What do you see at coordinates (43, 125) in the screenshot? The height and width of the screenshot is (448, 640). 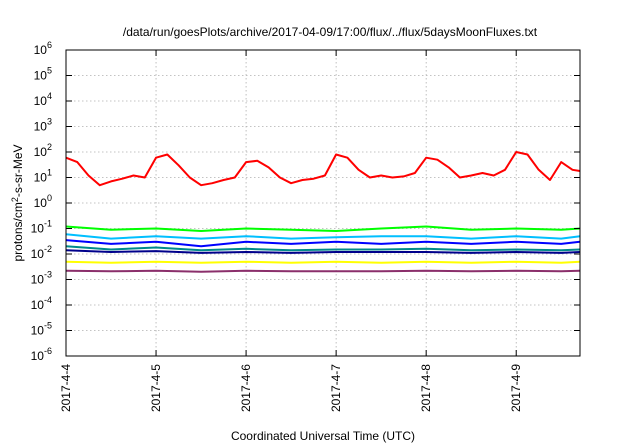 I see `y-tick-label: 10³` at bounding box center [43, 125].